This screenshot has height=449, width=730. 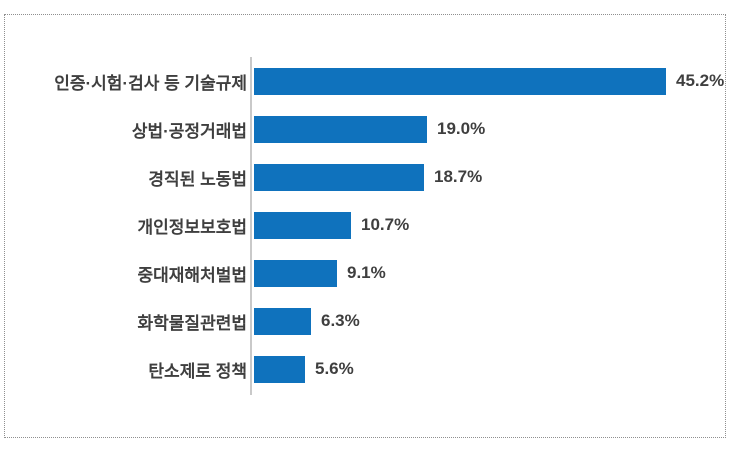 What do you see at coordinates (340, 320) in the screenshot?
I see `value-label: 6.3%` at bounding box center [340, 320].